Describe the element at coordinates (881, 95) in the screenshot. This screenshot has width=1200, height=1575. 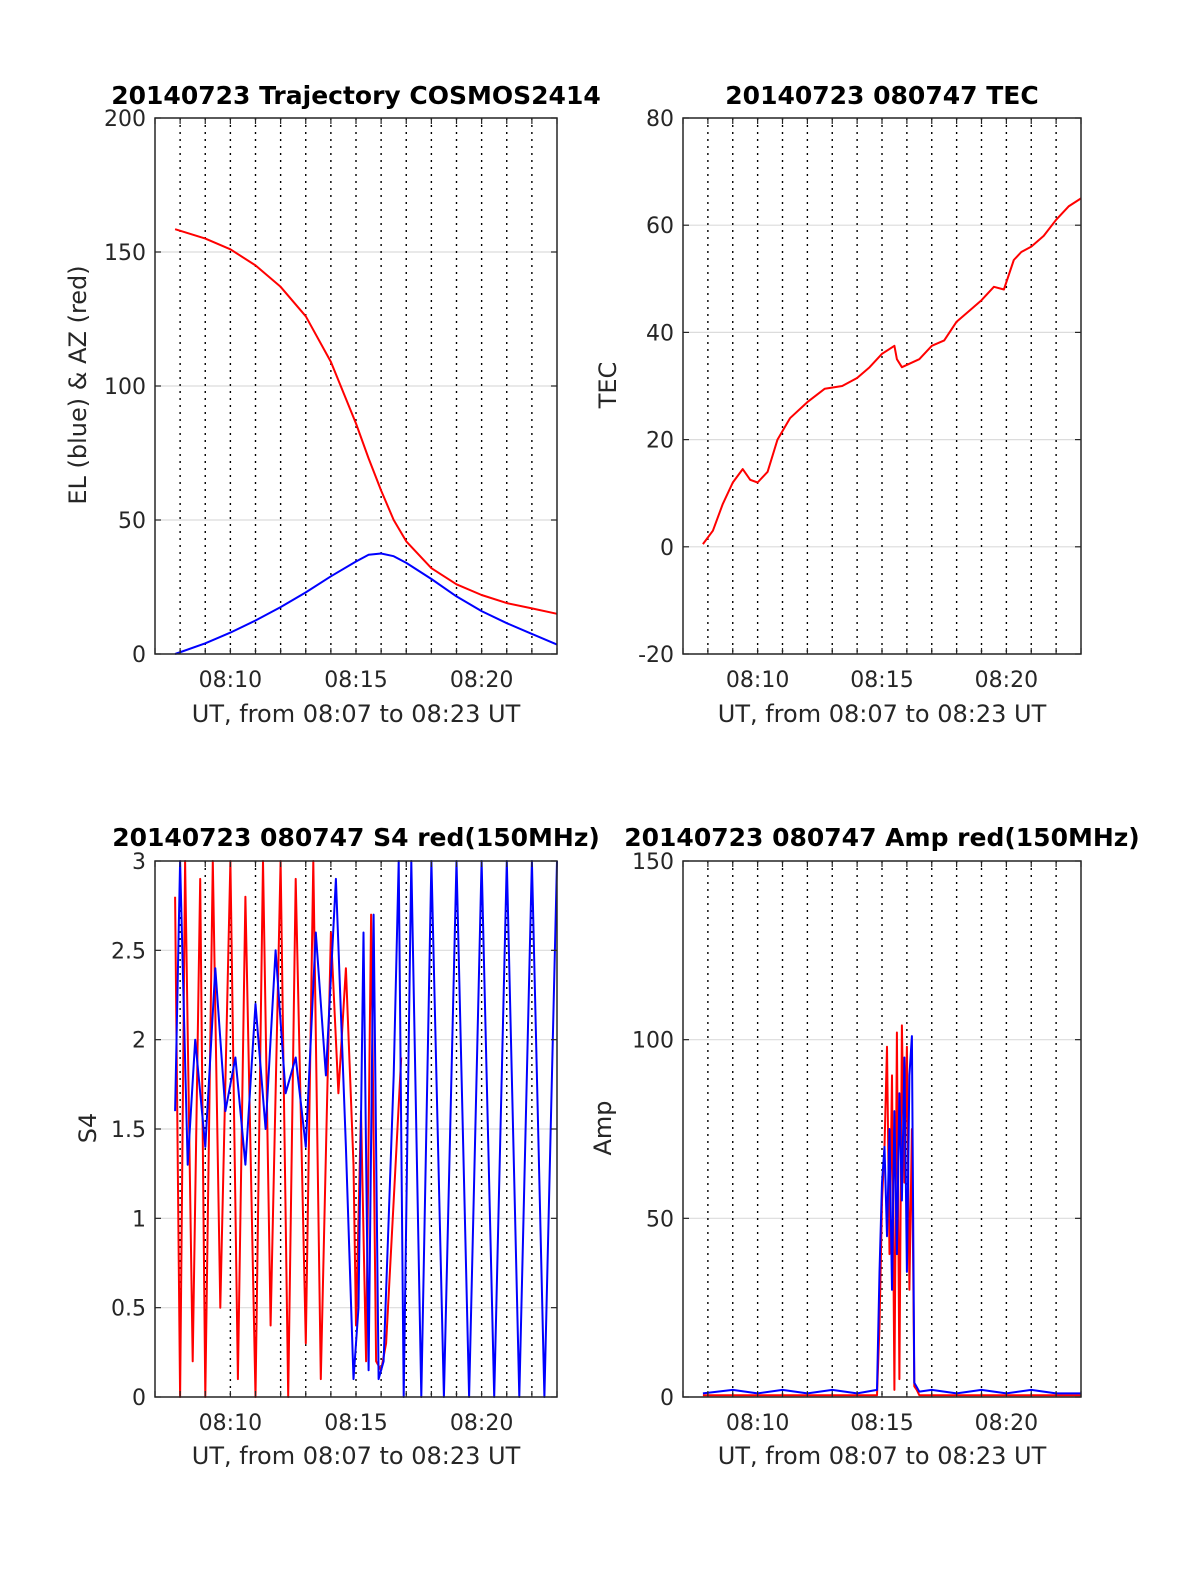
I see `tec-title: 20140723 080747 TEC` at that location.